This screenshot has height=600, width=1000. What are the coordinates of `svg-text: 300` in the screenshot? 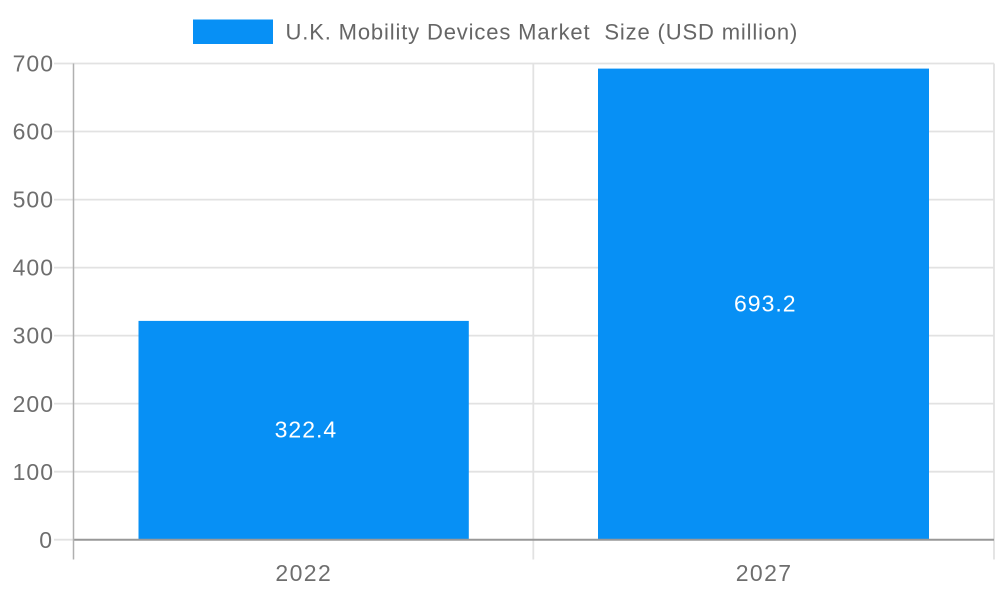 It's located at (33, 336).